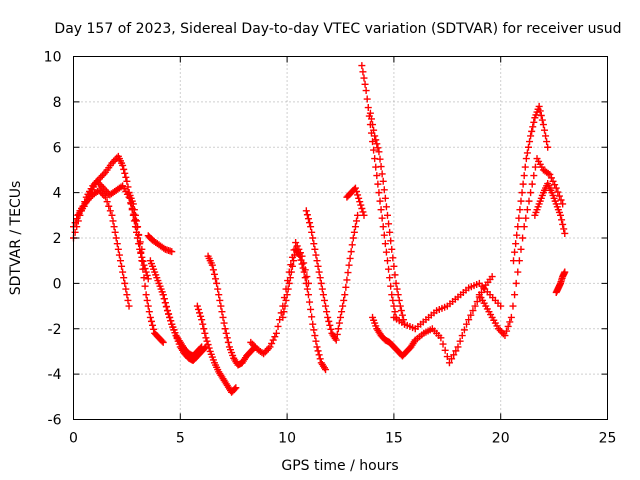 The image size is (640, 480). I want to click on series-track-t, so click(531, 183).